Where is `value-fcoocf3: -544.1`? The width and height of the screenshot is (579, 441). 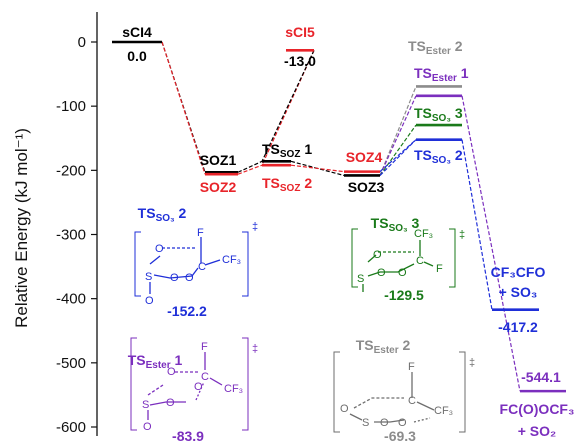 value-fcoocf3: -544.1 is located at coordinates (541, 377).